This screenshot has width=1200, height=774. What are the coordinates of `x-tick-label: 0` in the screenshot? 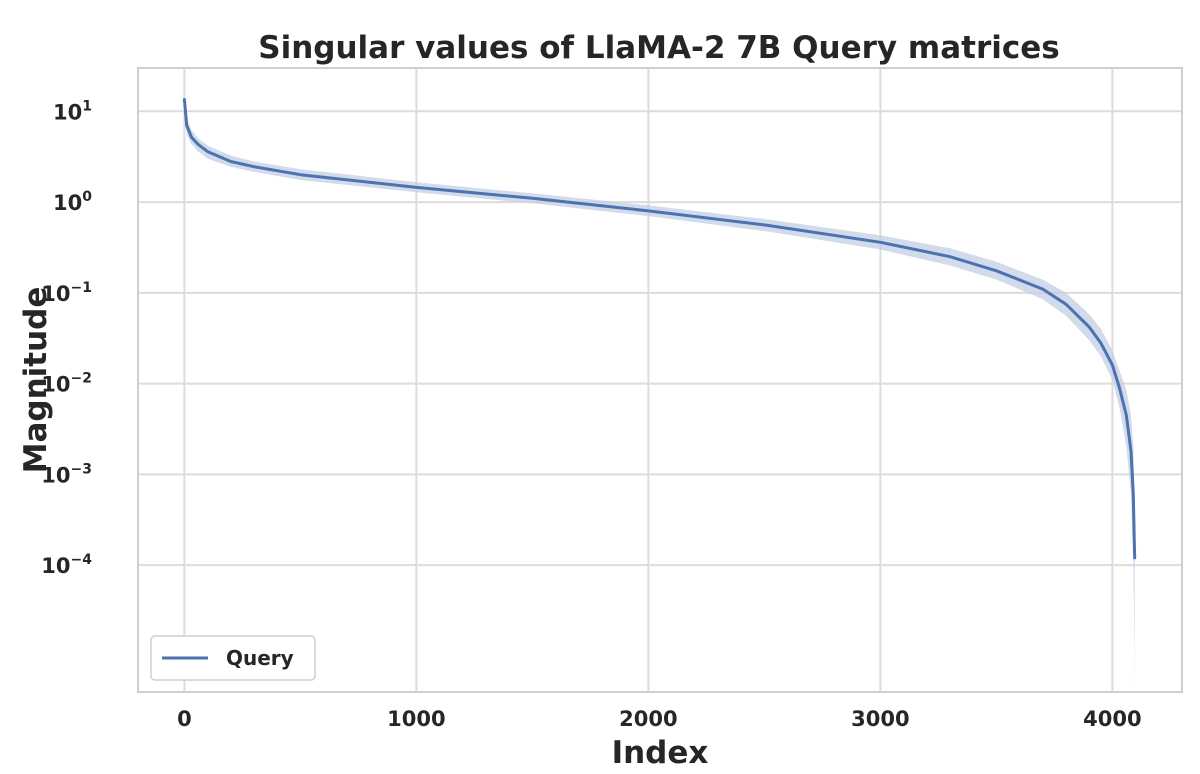 It's located at (184, 719).